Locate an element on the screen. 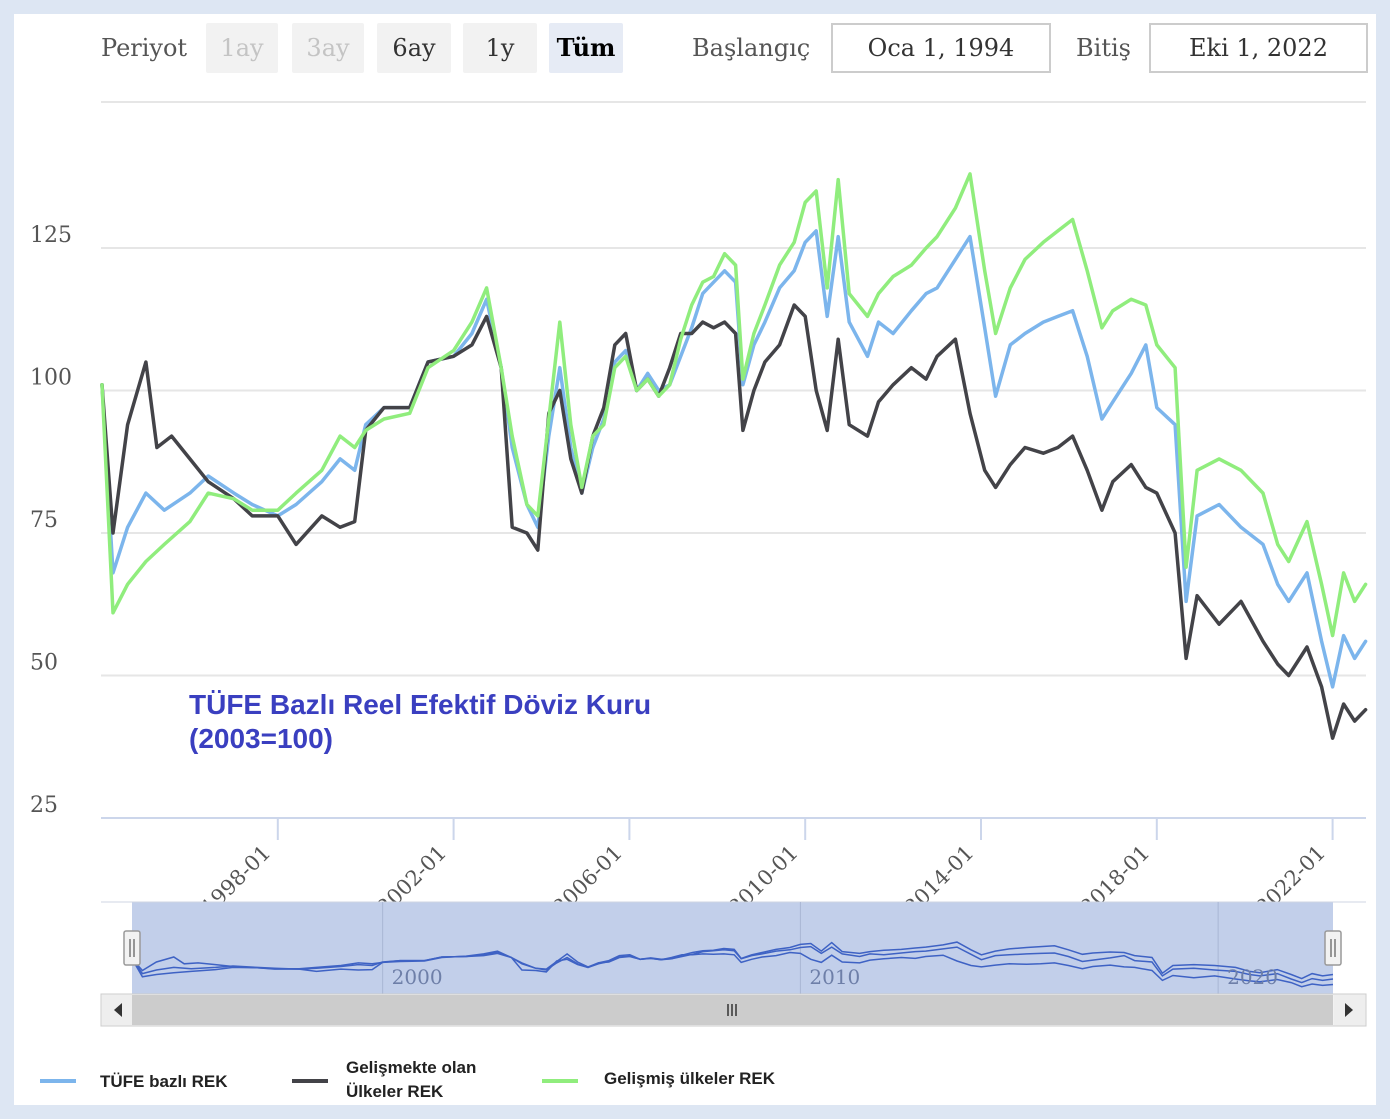 The width and height of the screenshot is (1390, 1119). y-axis: 25 50 75 100 125 is located at coordinates (51, 520).